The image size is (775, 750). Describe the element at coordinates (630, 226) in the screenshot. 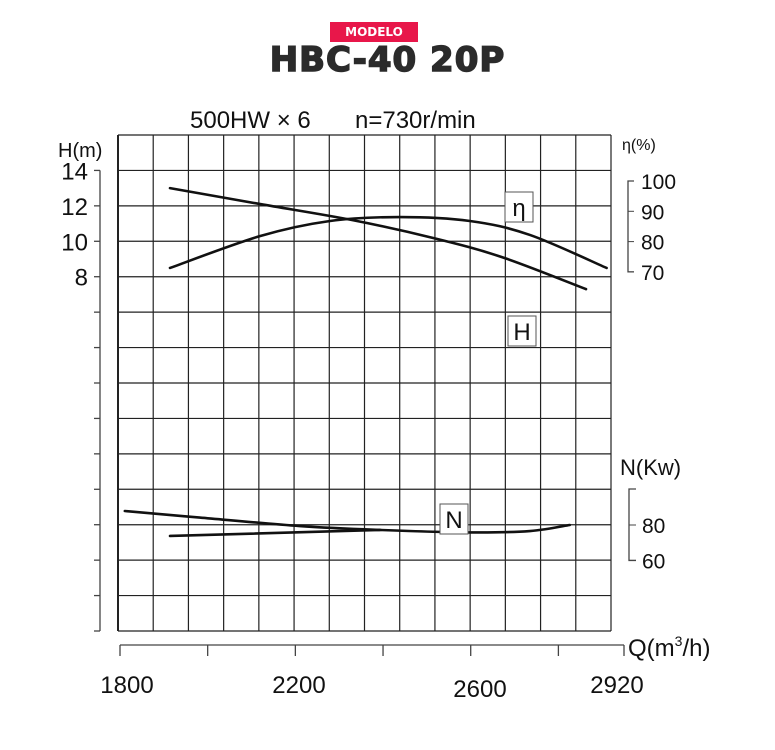

I see `eta-axis-bracket` at that location.